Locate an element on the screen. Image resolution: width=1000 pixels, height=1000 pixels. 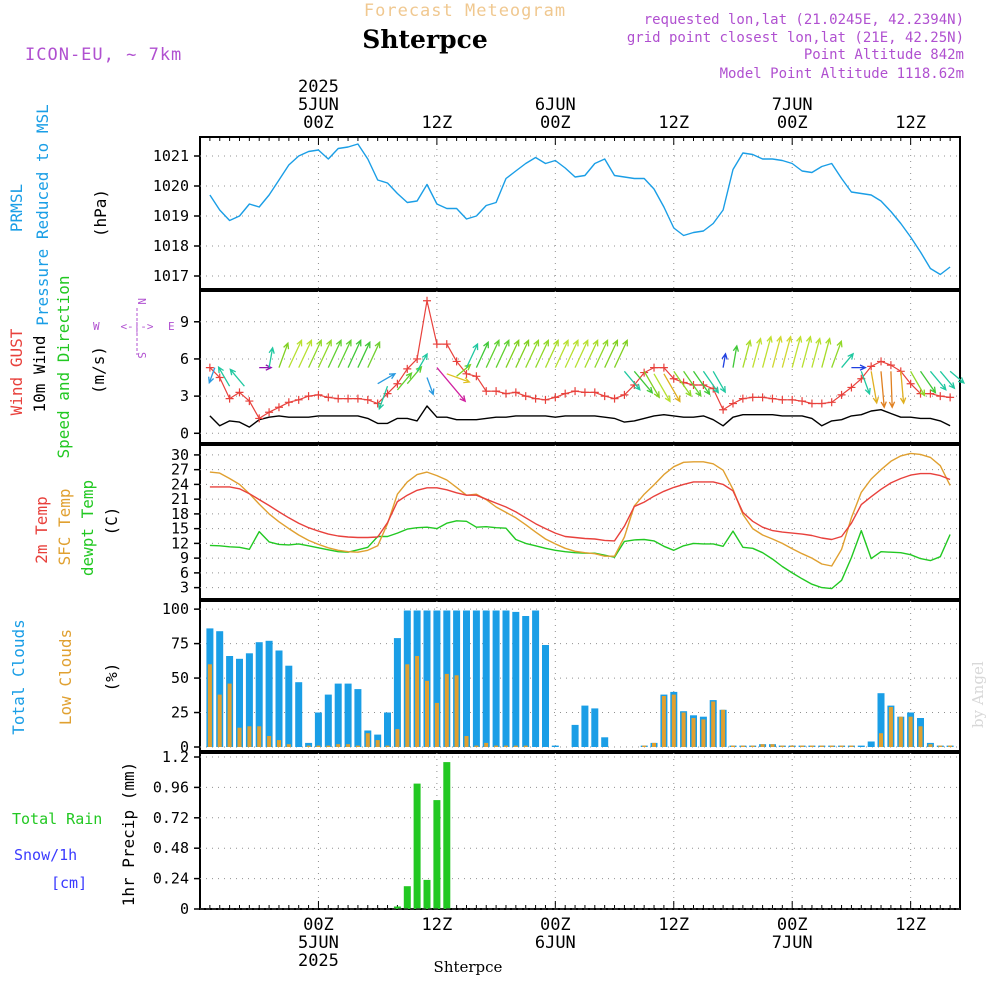
precip-unit: 1hr Precip (mm) is located at coordinates (128, 834).